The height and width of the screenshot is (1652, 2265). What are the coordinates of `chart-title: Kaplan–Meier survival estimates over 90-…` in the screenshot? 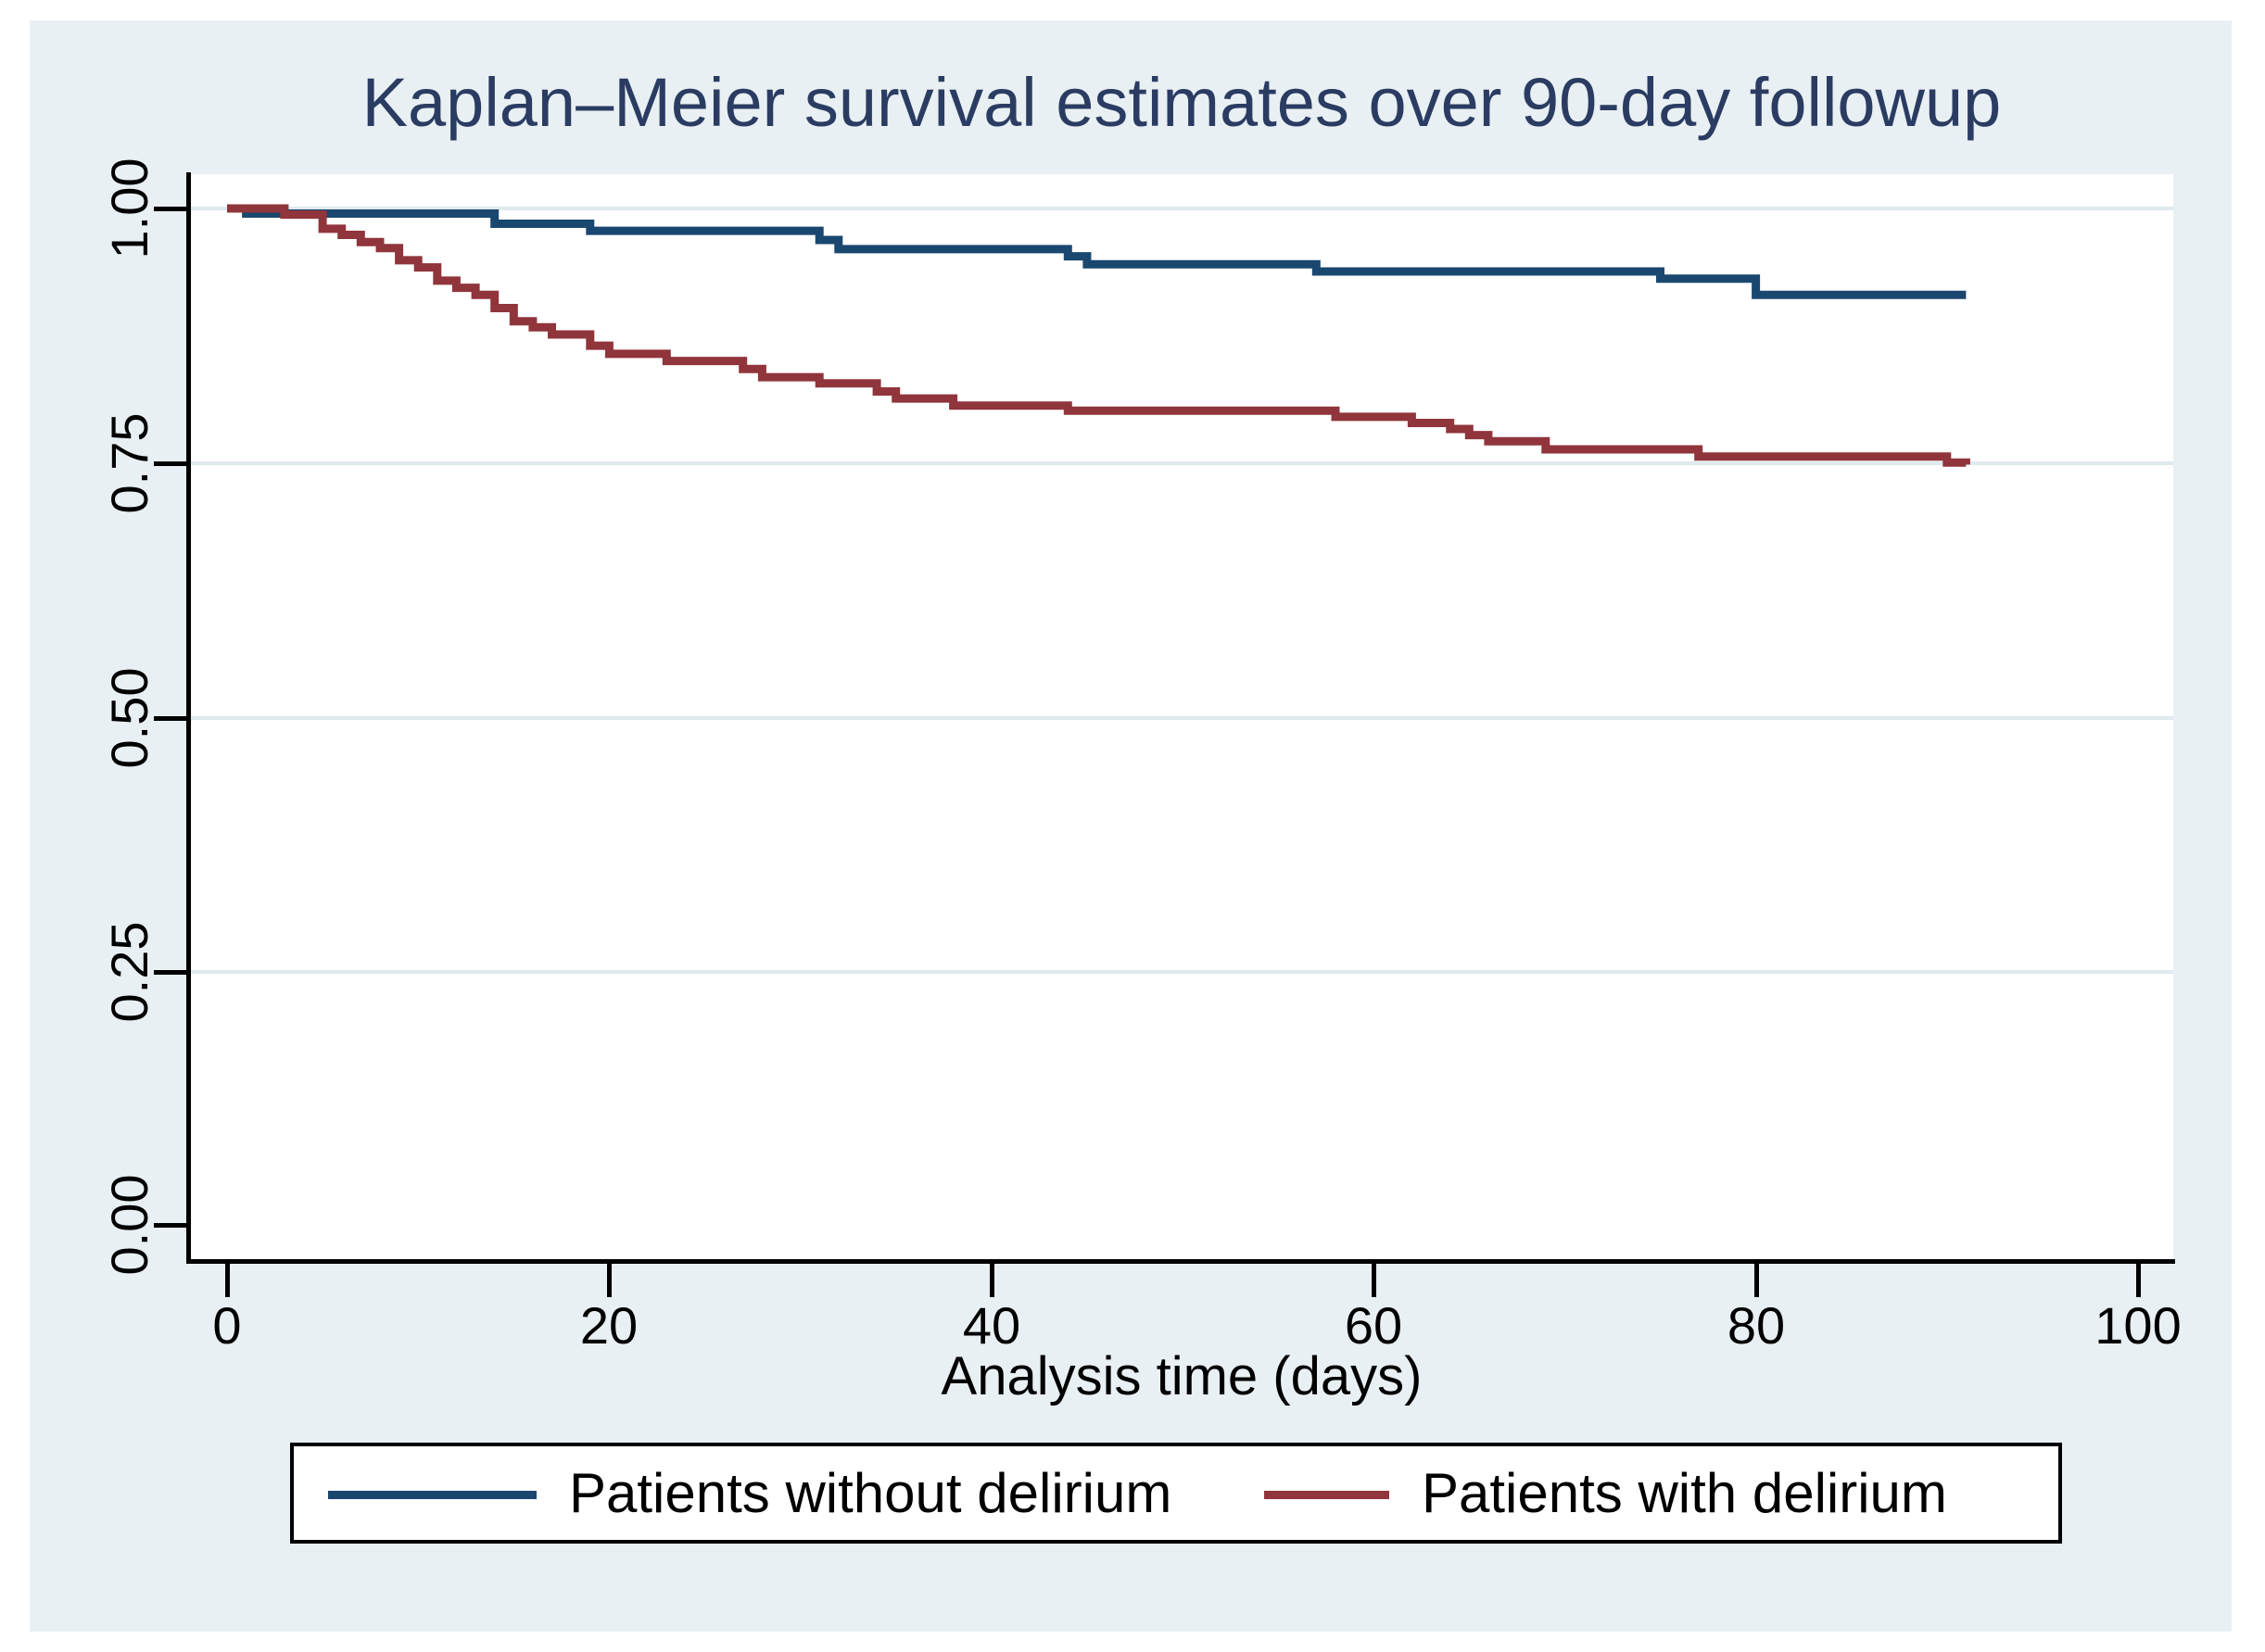 It's located at (1181, 103).